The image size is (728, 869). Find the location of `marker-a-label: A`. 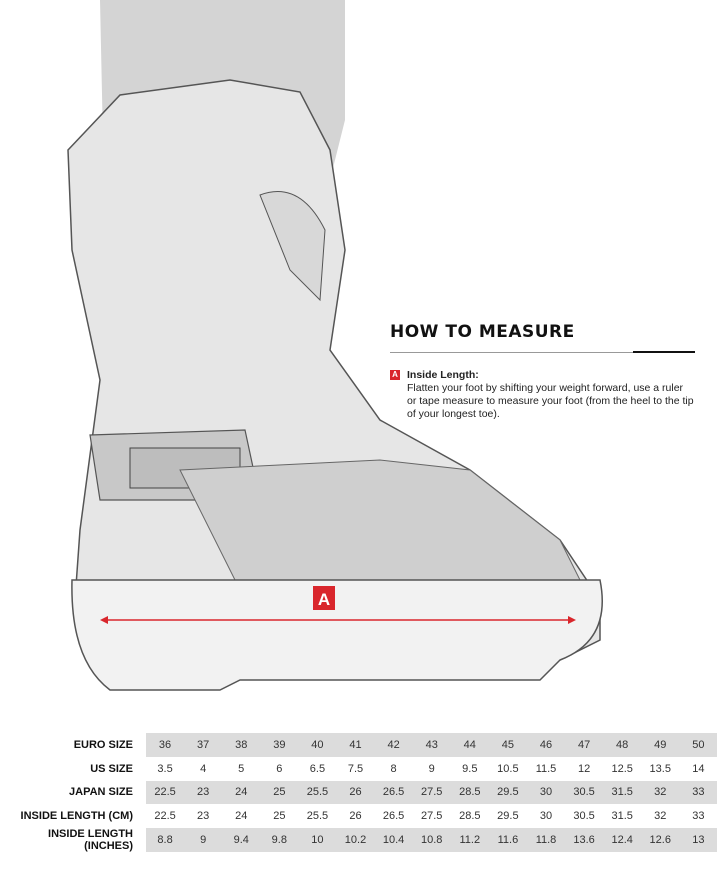

marker-a-label: A is located at coordinates (324, 599).